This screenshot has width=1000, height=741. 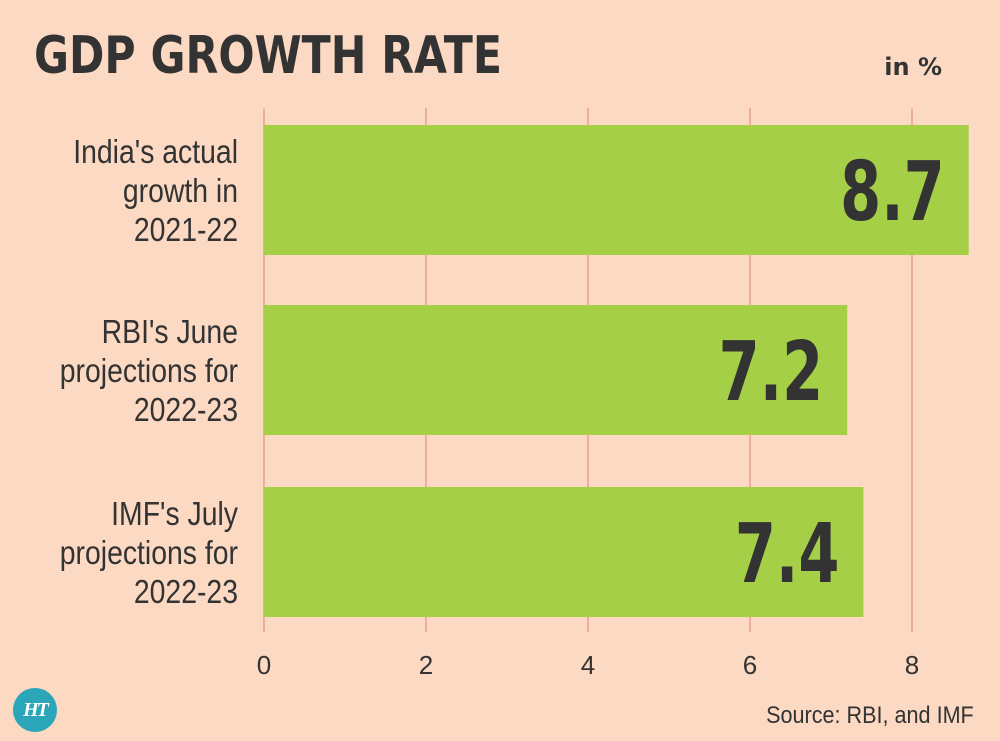 I want to click on category-label-line: RBI's June, so click(x=169, y=331).